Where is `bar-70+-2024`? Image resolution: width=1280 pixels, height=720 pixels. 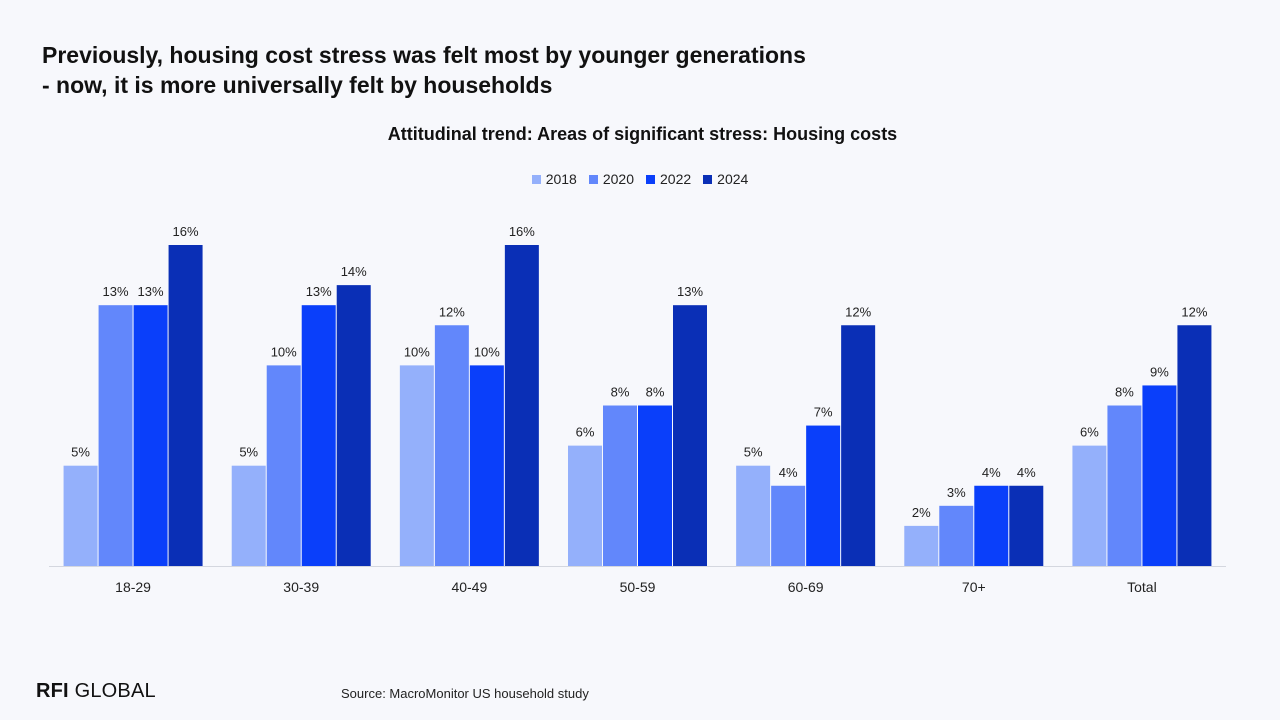 bar-70+-2024 is located at coordinates (1026, 525).